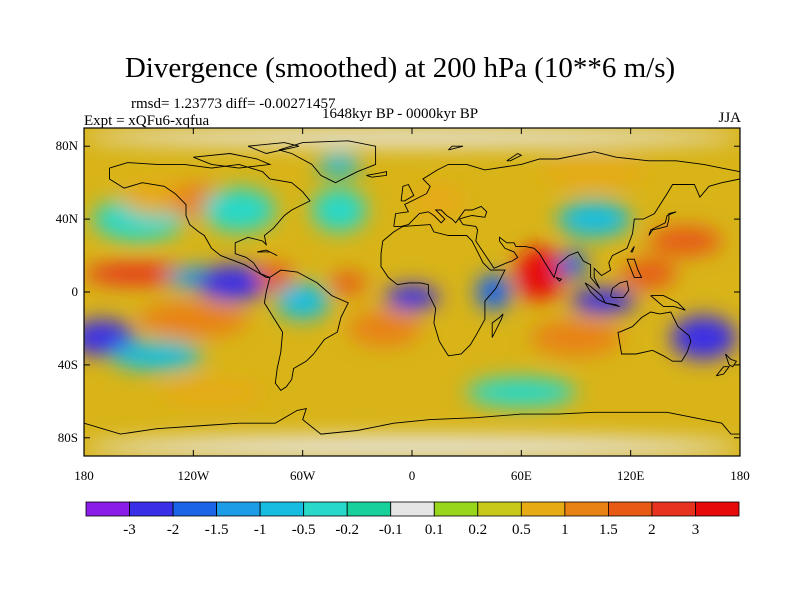  Describe the element at coordinates (521, 392) in the screenshot. I see `field-anomaly-southern-ocean-indian` at that location.